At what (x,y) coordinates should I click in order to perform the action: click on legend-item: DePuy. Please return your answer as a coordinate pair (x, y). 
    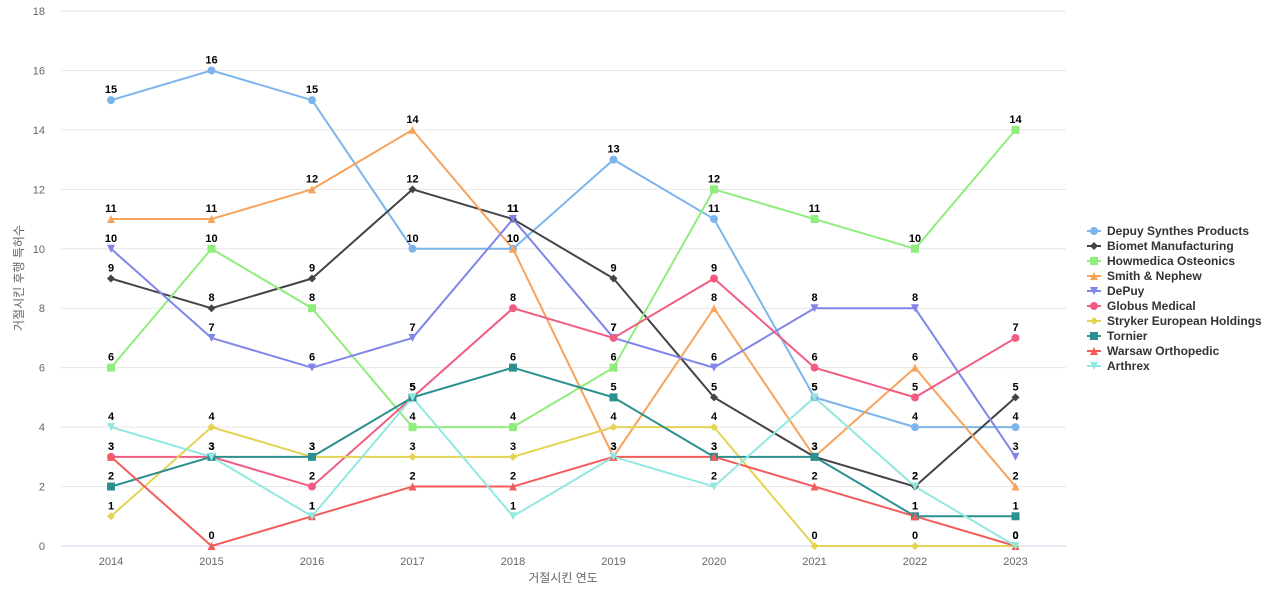
    Looking at the image, I should click on (1116, 291).